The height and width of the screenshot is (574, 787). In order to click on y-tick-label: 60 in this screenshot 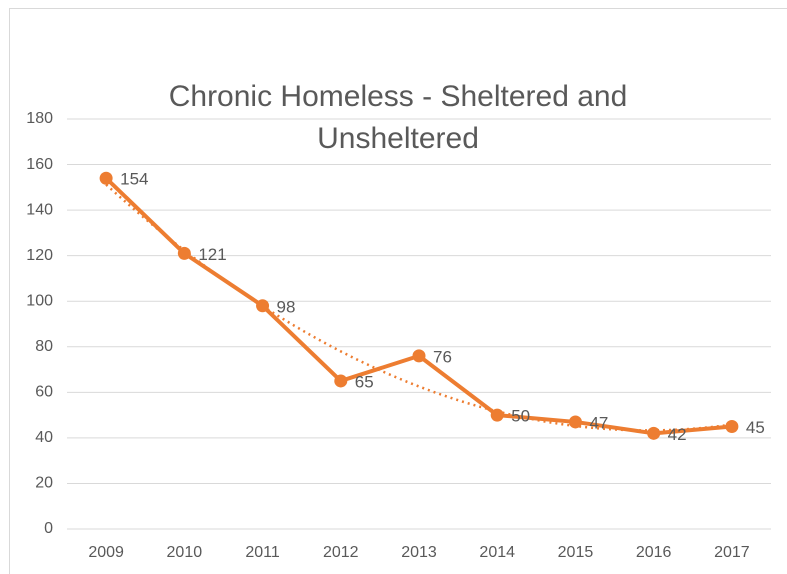, I will do `click(44, 392)`.